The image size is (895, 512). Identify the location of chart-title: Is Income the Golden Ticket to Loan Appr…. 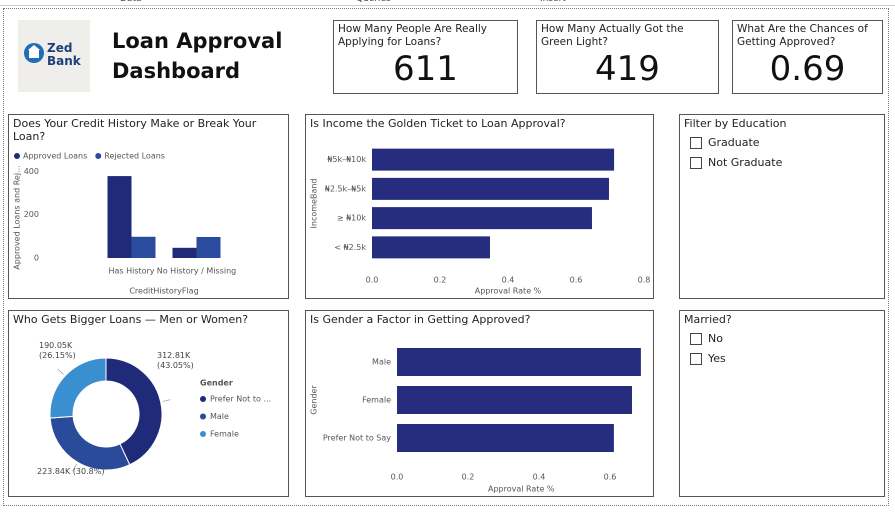
(438, 123).